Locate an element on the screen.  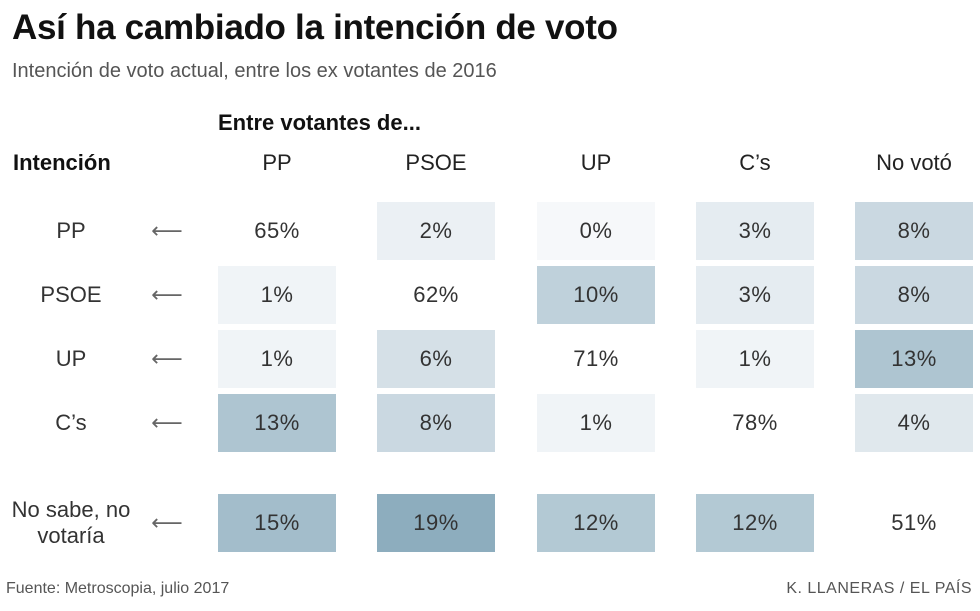
table-cell: 4% is located at coordinates (914, 423).